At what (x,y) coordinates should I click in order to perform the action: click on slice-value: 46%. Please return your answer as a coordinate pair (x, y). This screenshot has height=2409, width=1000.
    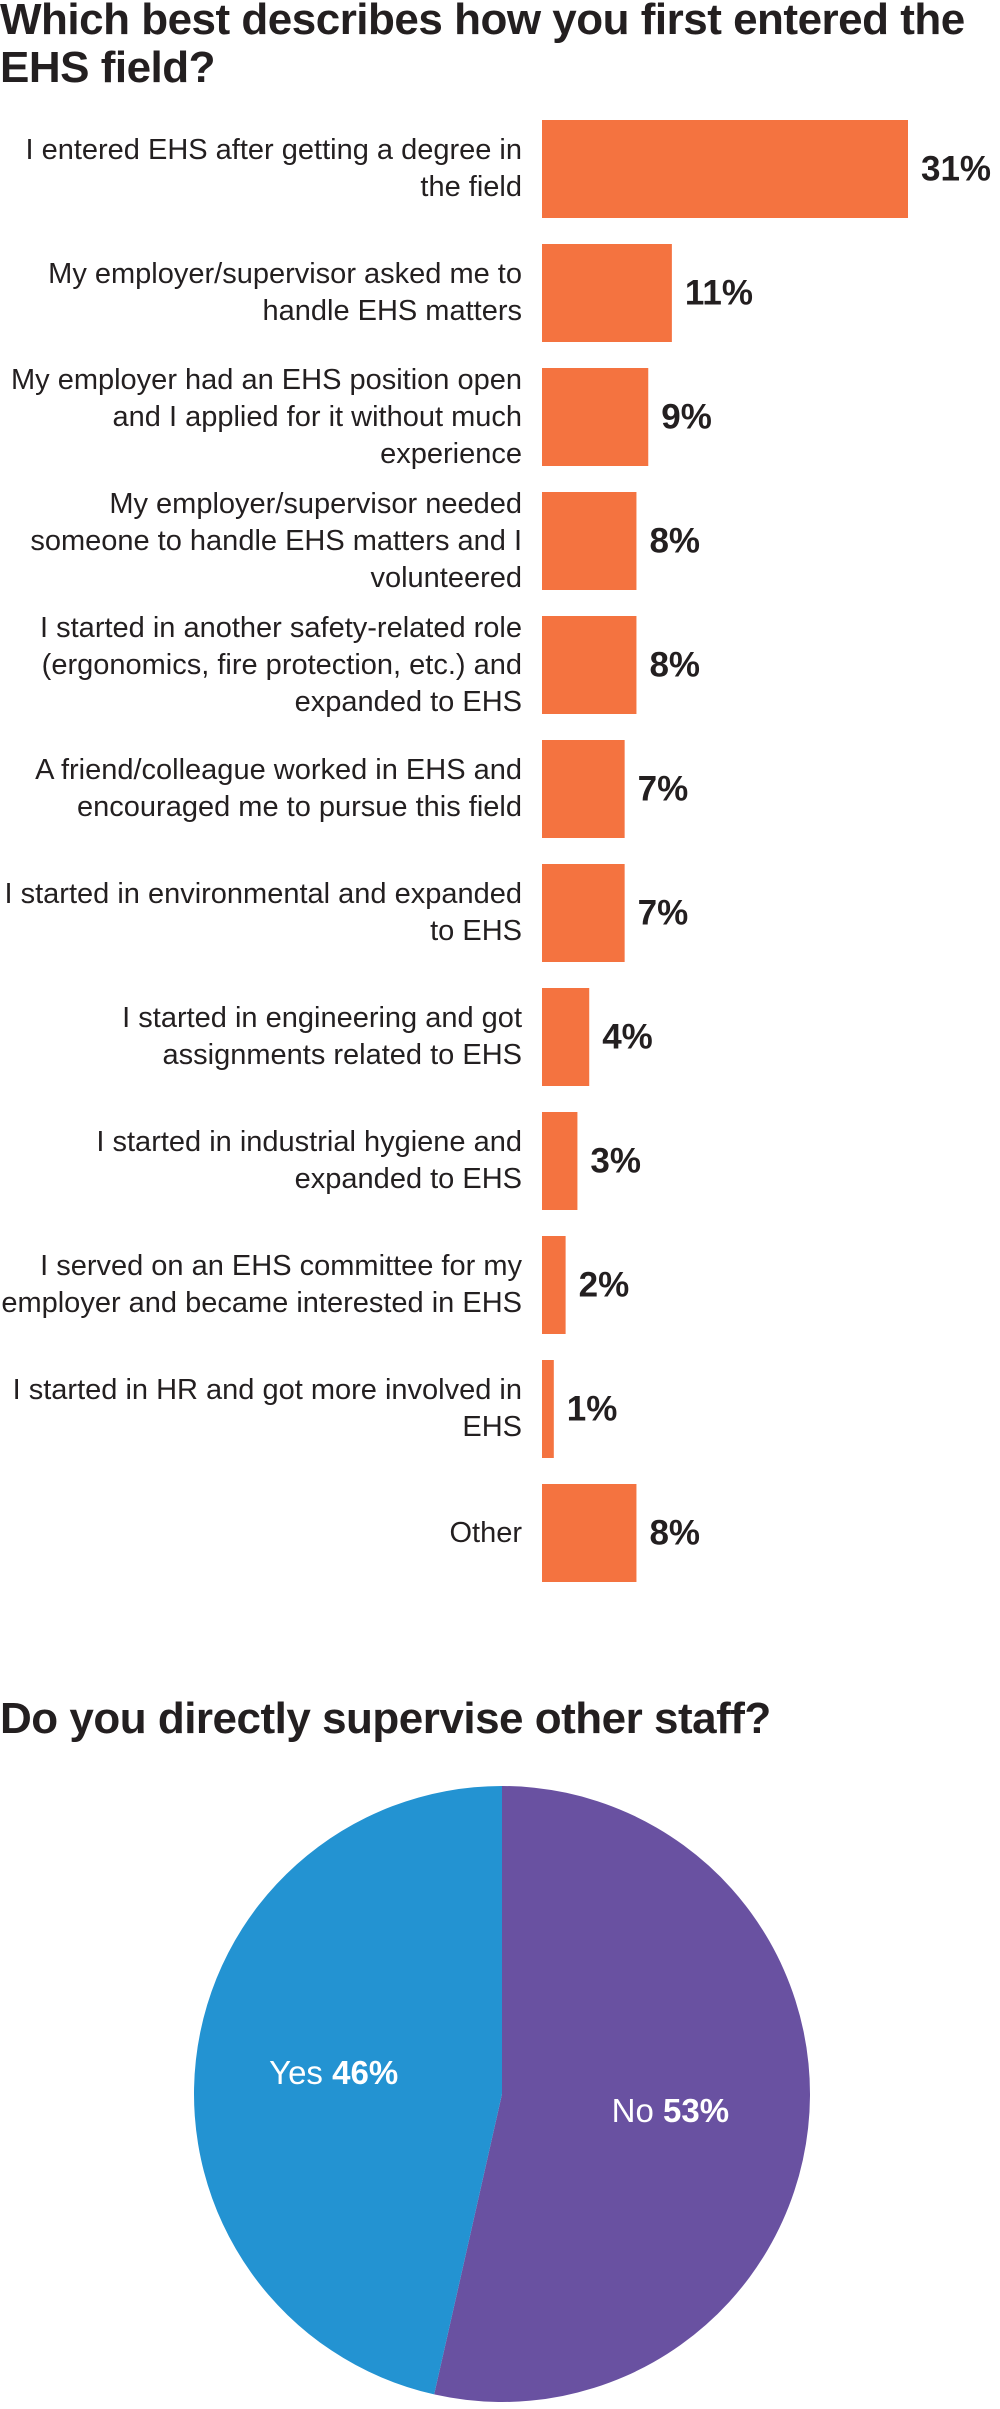
    Looking at the image, I should click on (365, 2072).